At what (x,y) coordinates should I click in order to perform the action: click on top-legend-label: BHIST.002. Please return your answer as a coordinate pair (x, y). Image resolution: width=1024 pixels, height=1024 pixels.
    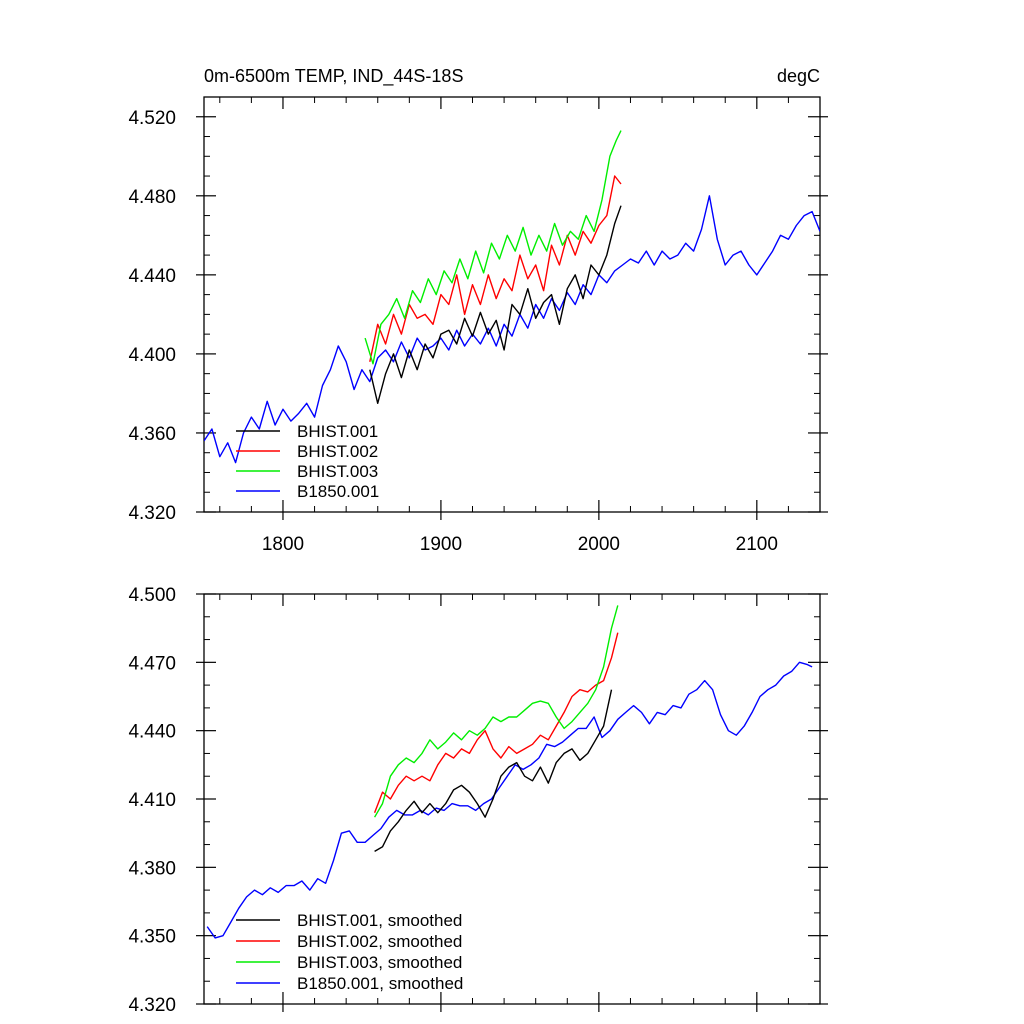
    Looking at the image, I should click on (337, 451).